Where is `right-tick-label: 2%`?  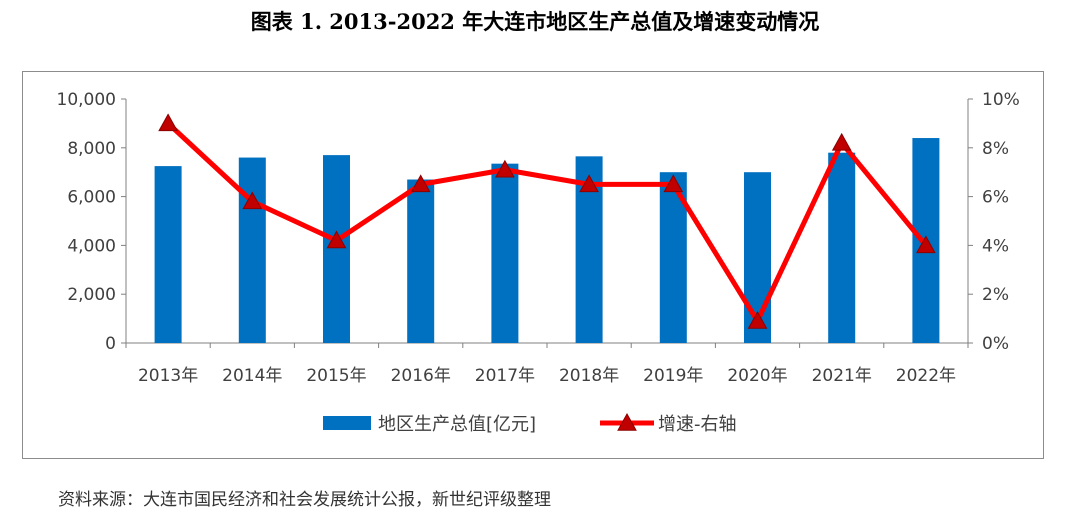
right-tick-label: 2% is located at coordinates (995, 295).